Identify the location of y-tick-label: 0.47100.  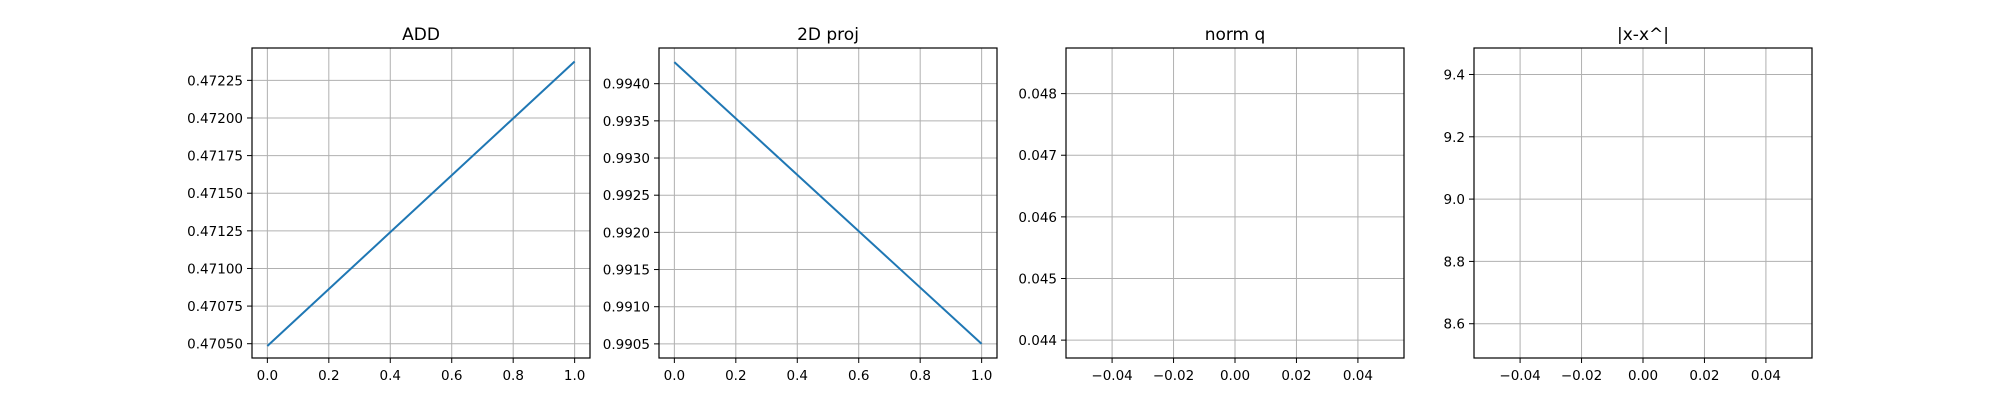
(215, 269).